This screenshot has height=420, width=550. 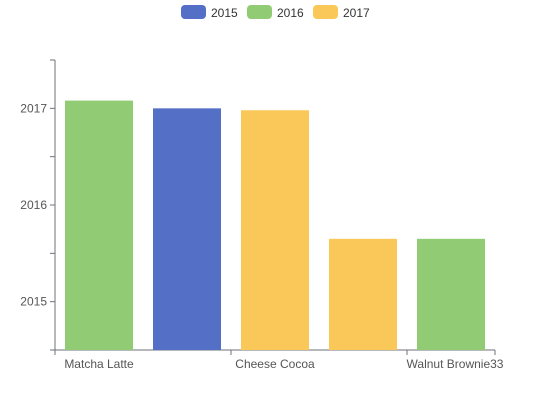 I want to click on x-tick-label: Walnut Brownie33, so click(x=455, y=364).